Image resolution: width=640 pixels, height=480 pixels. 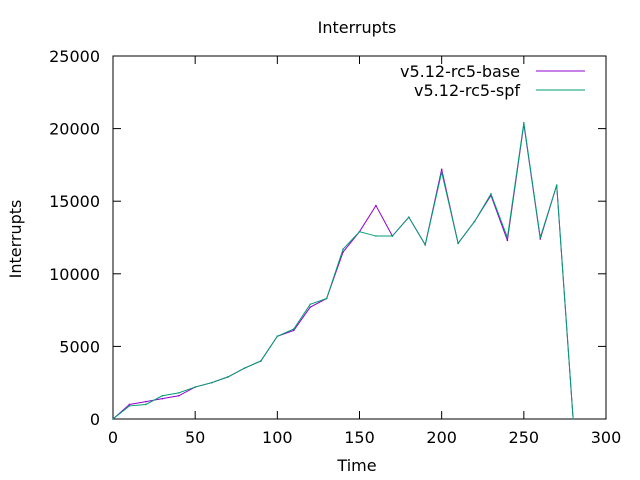 What do you see at coordinates (277, 437) in the screenshot?
I see `x-tick-label: 100` at bounding box center [277, 437].